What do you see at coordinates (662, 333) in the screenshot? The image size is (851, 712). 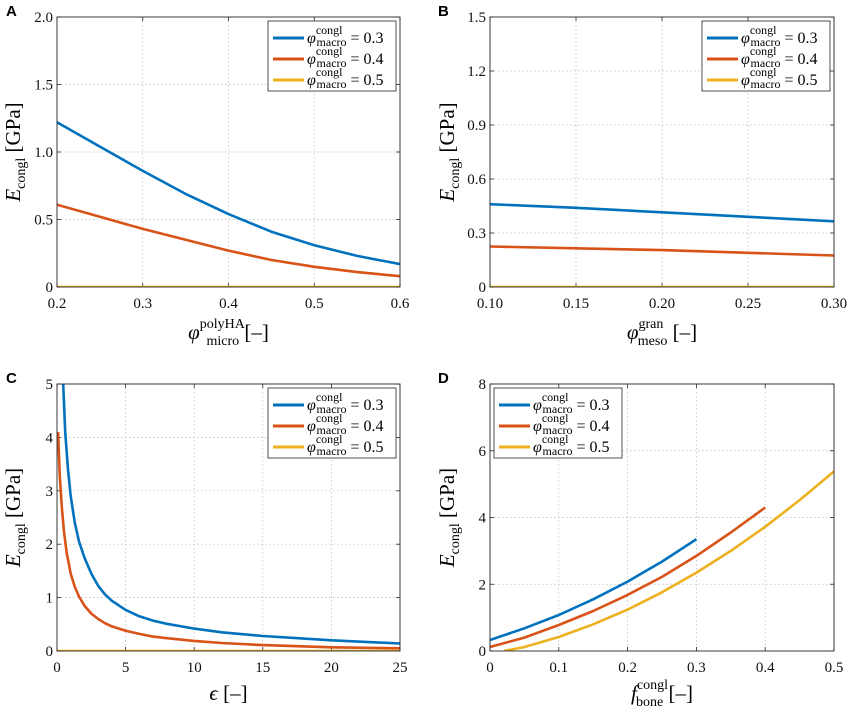 I see `x-axis-label: φgran meso [–]` at bounding box center [662, 333].